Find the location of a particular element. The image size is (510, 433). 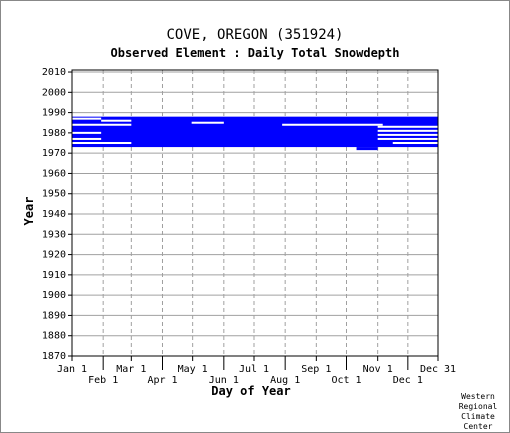

y-axis-label: Year is located at coordinates (29, 211).